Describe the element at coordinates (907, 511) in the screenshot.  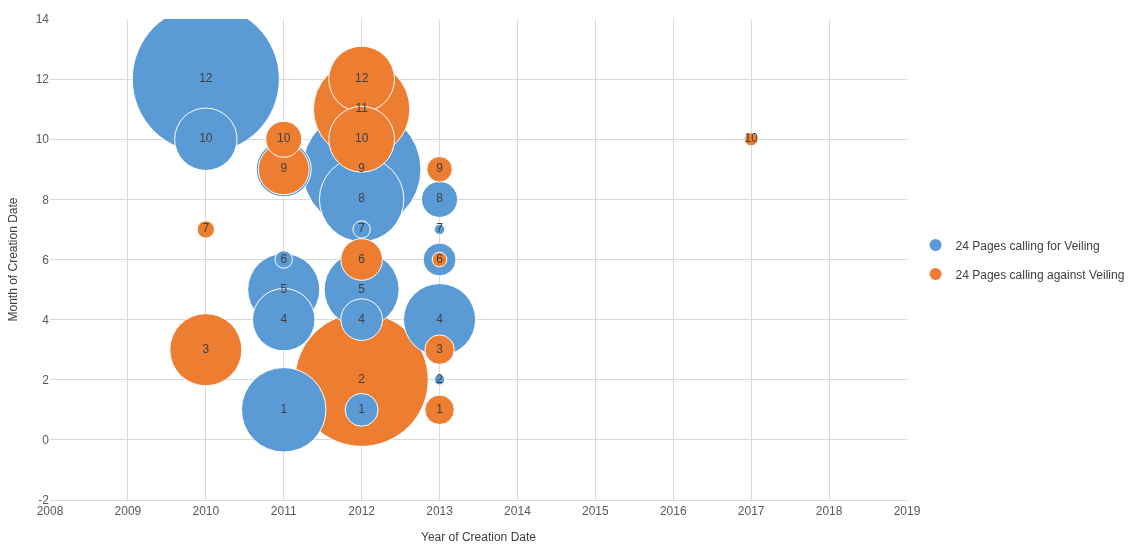
I see `x-tick-label: 2019` at that location.